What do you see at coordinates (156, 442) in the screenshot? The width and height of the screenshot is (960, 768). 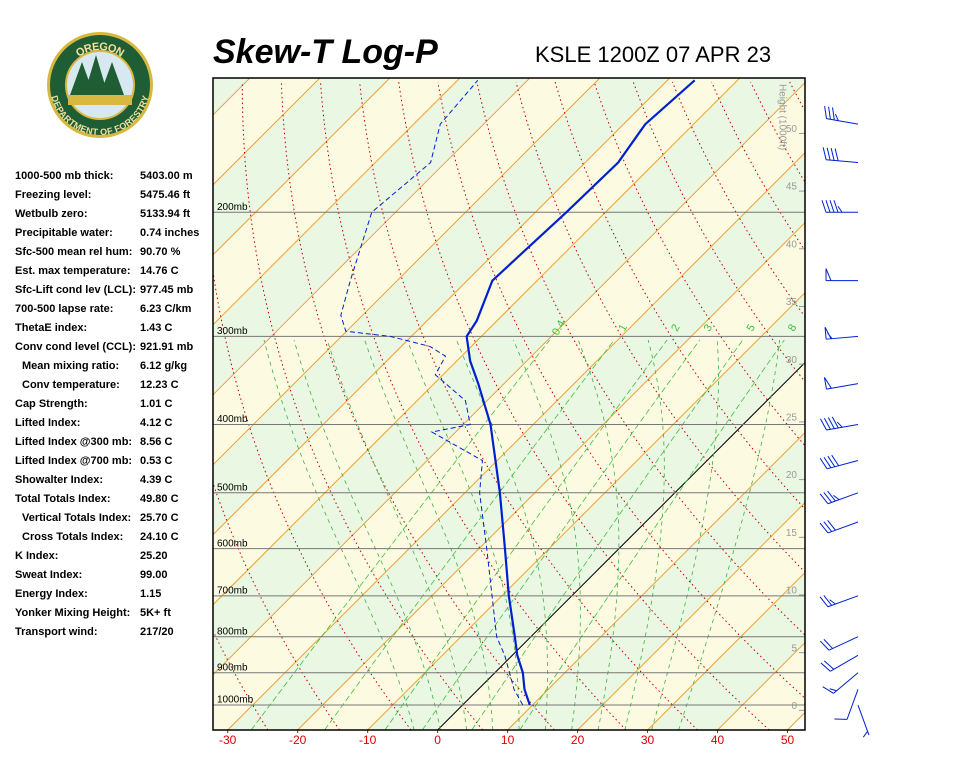 I see `index-value: 8.56 C` at bounding box center [156, 442].